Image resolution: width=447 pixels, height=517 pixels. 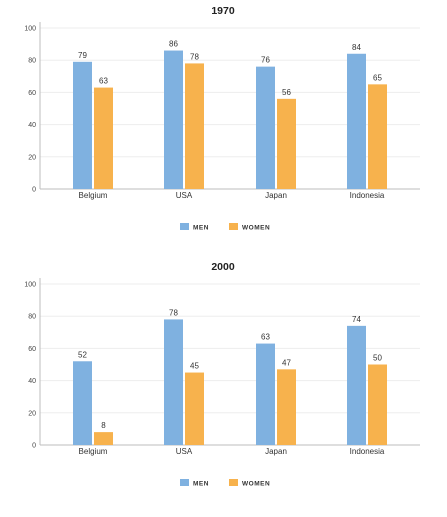 I want to click on data-label: 84, so click(x=356, y=47).